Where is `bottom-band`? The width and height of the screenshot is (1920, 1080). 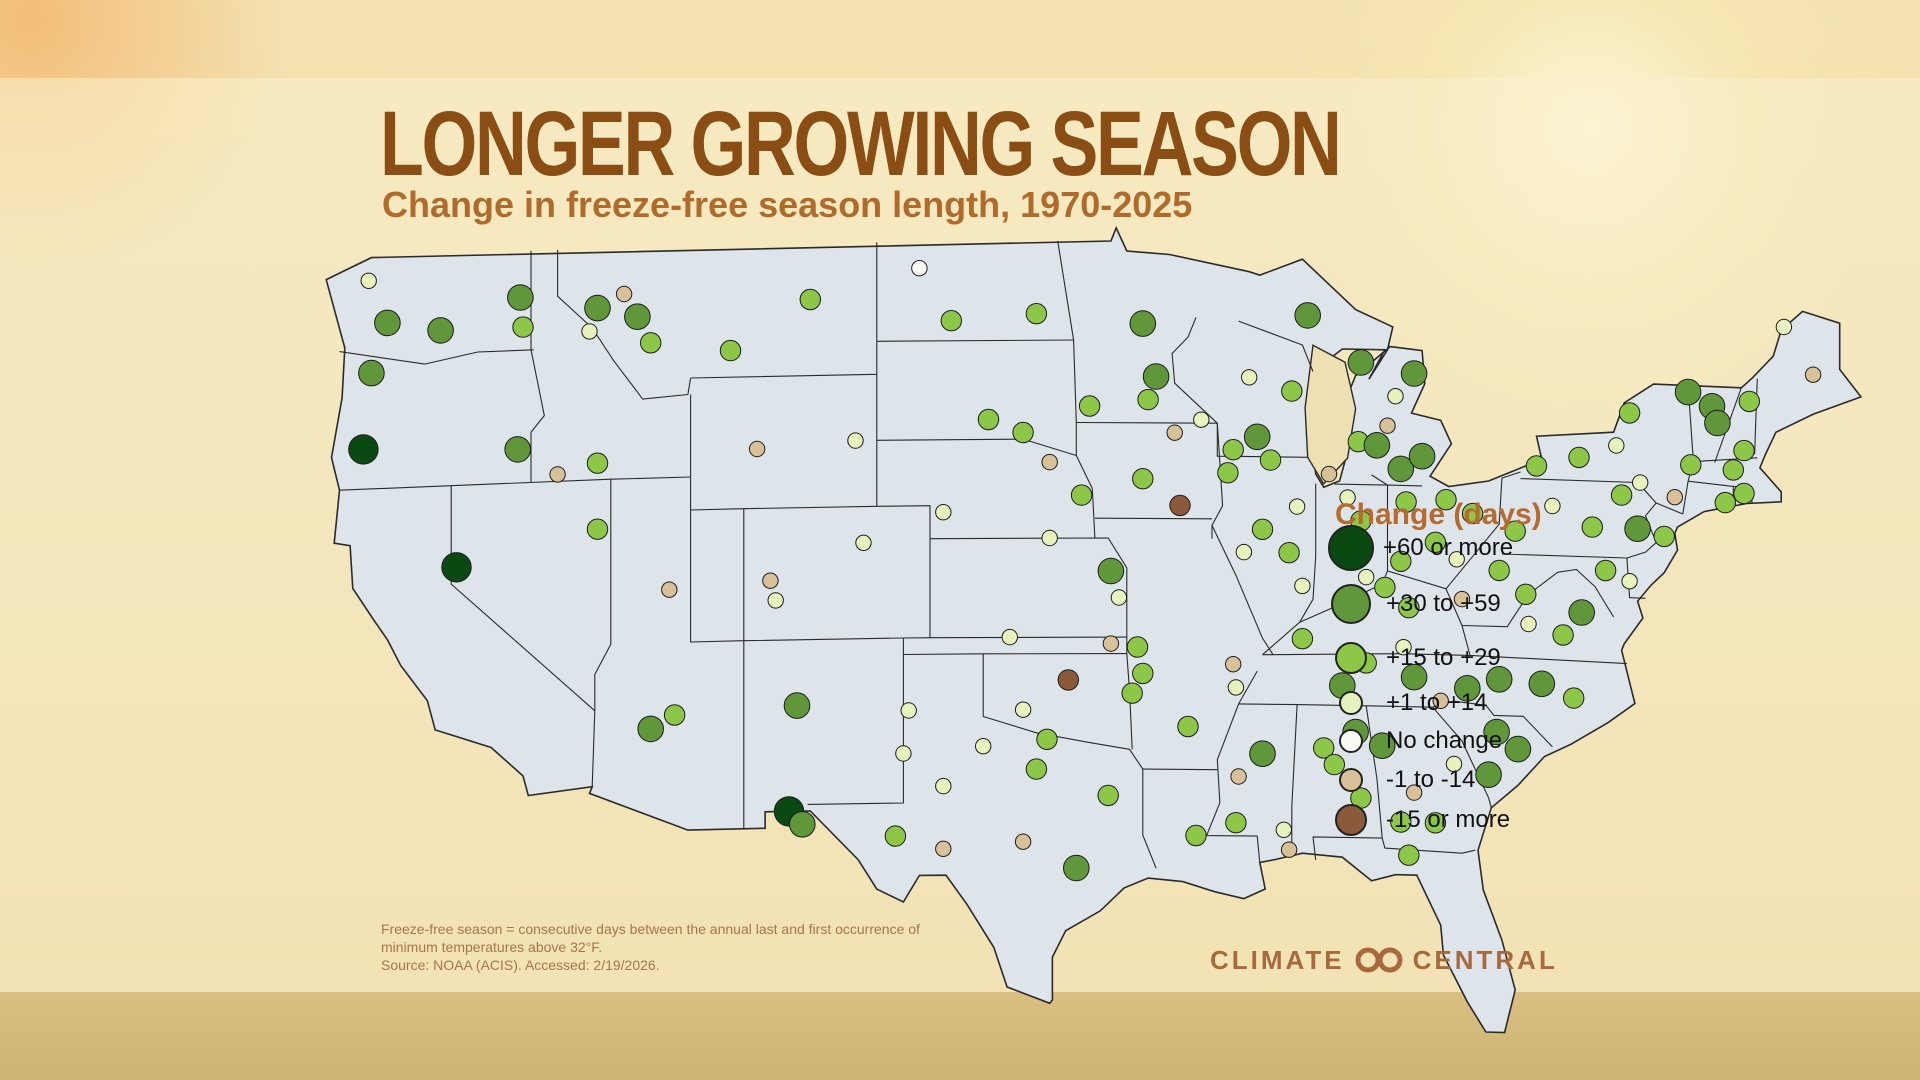
bottom-band is located at coordinates (960, 1036).